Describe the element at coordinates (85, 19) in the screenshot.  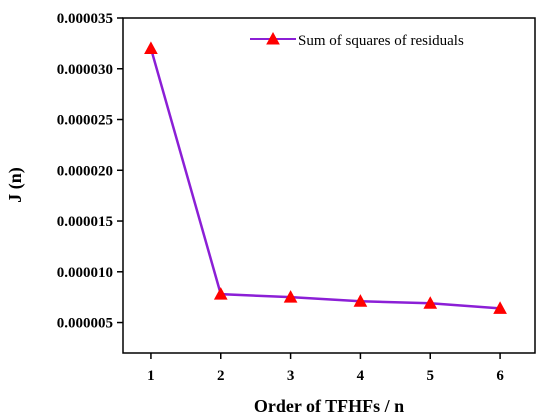
I see `y-tick-label: 0.000035` at that location.